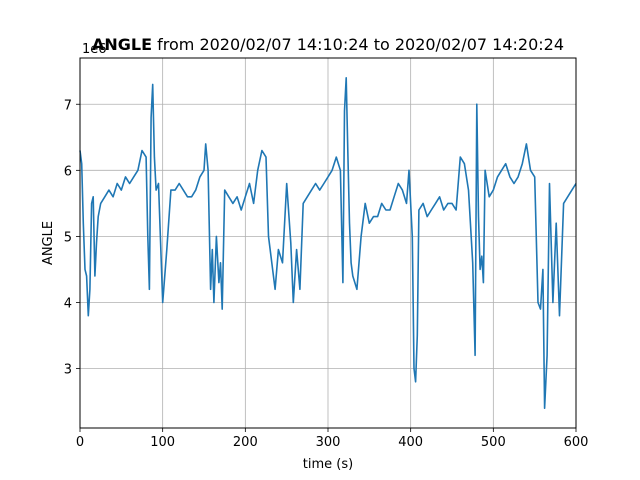 This screenshot has width=640, height=480. Describe the element at coordinates (94, 49) in the screenshot. I see `y-offset-label: 1e6` at that location.